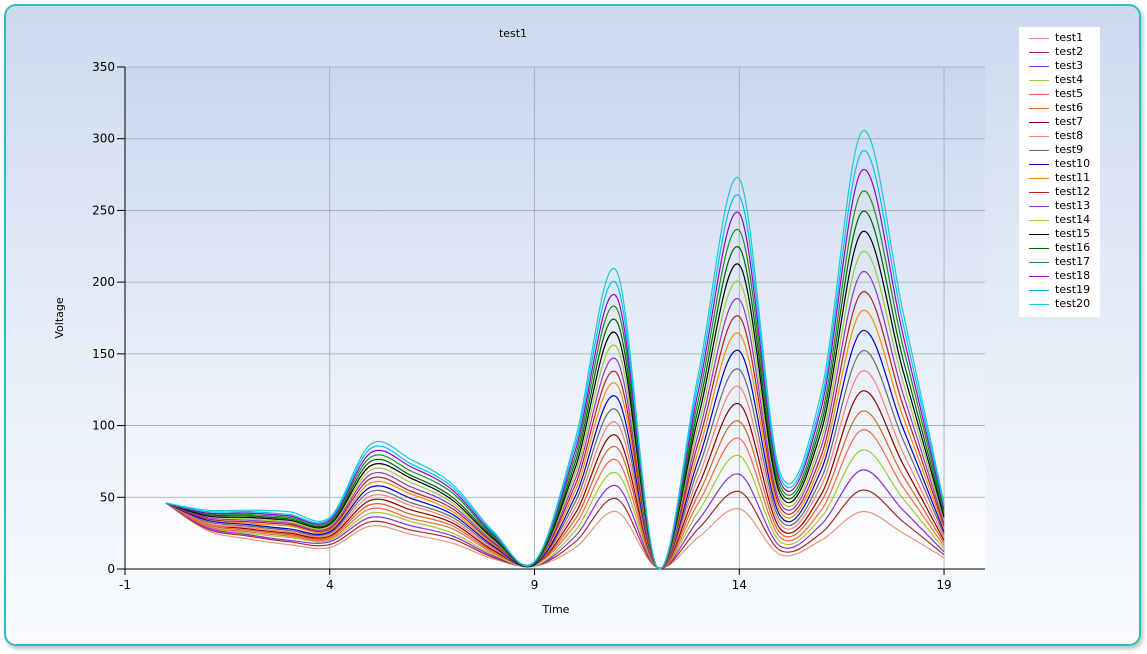 This screenshot has height=654, width=1147. What do you see at coordinates (59, 317) in the screenshot?
I see `y-axis-label: Voltage` at bounding box center [59, 317].